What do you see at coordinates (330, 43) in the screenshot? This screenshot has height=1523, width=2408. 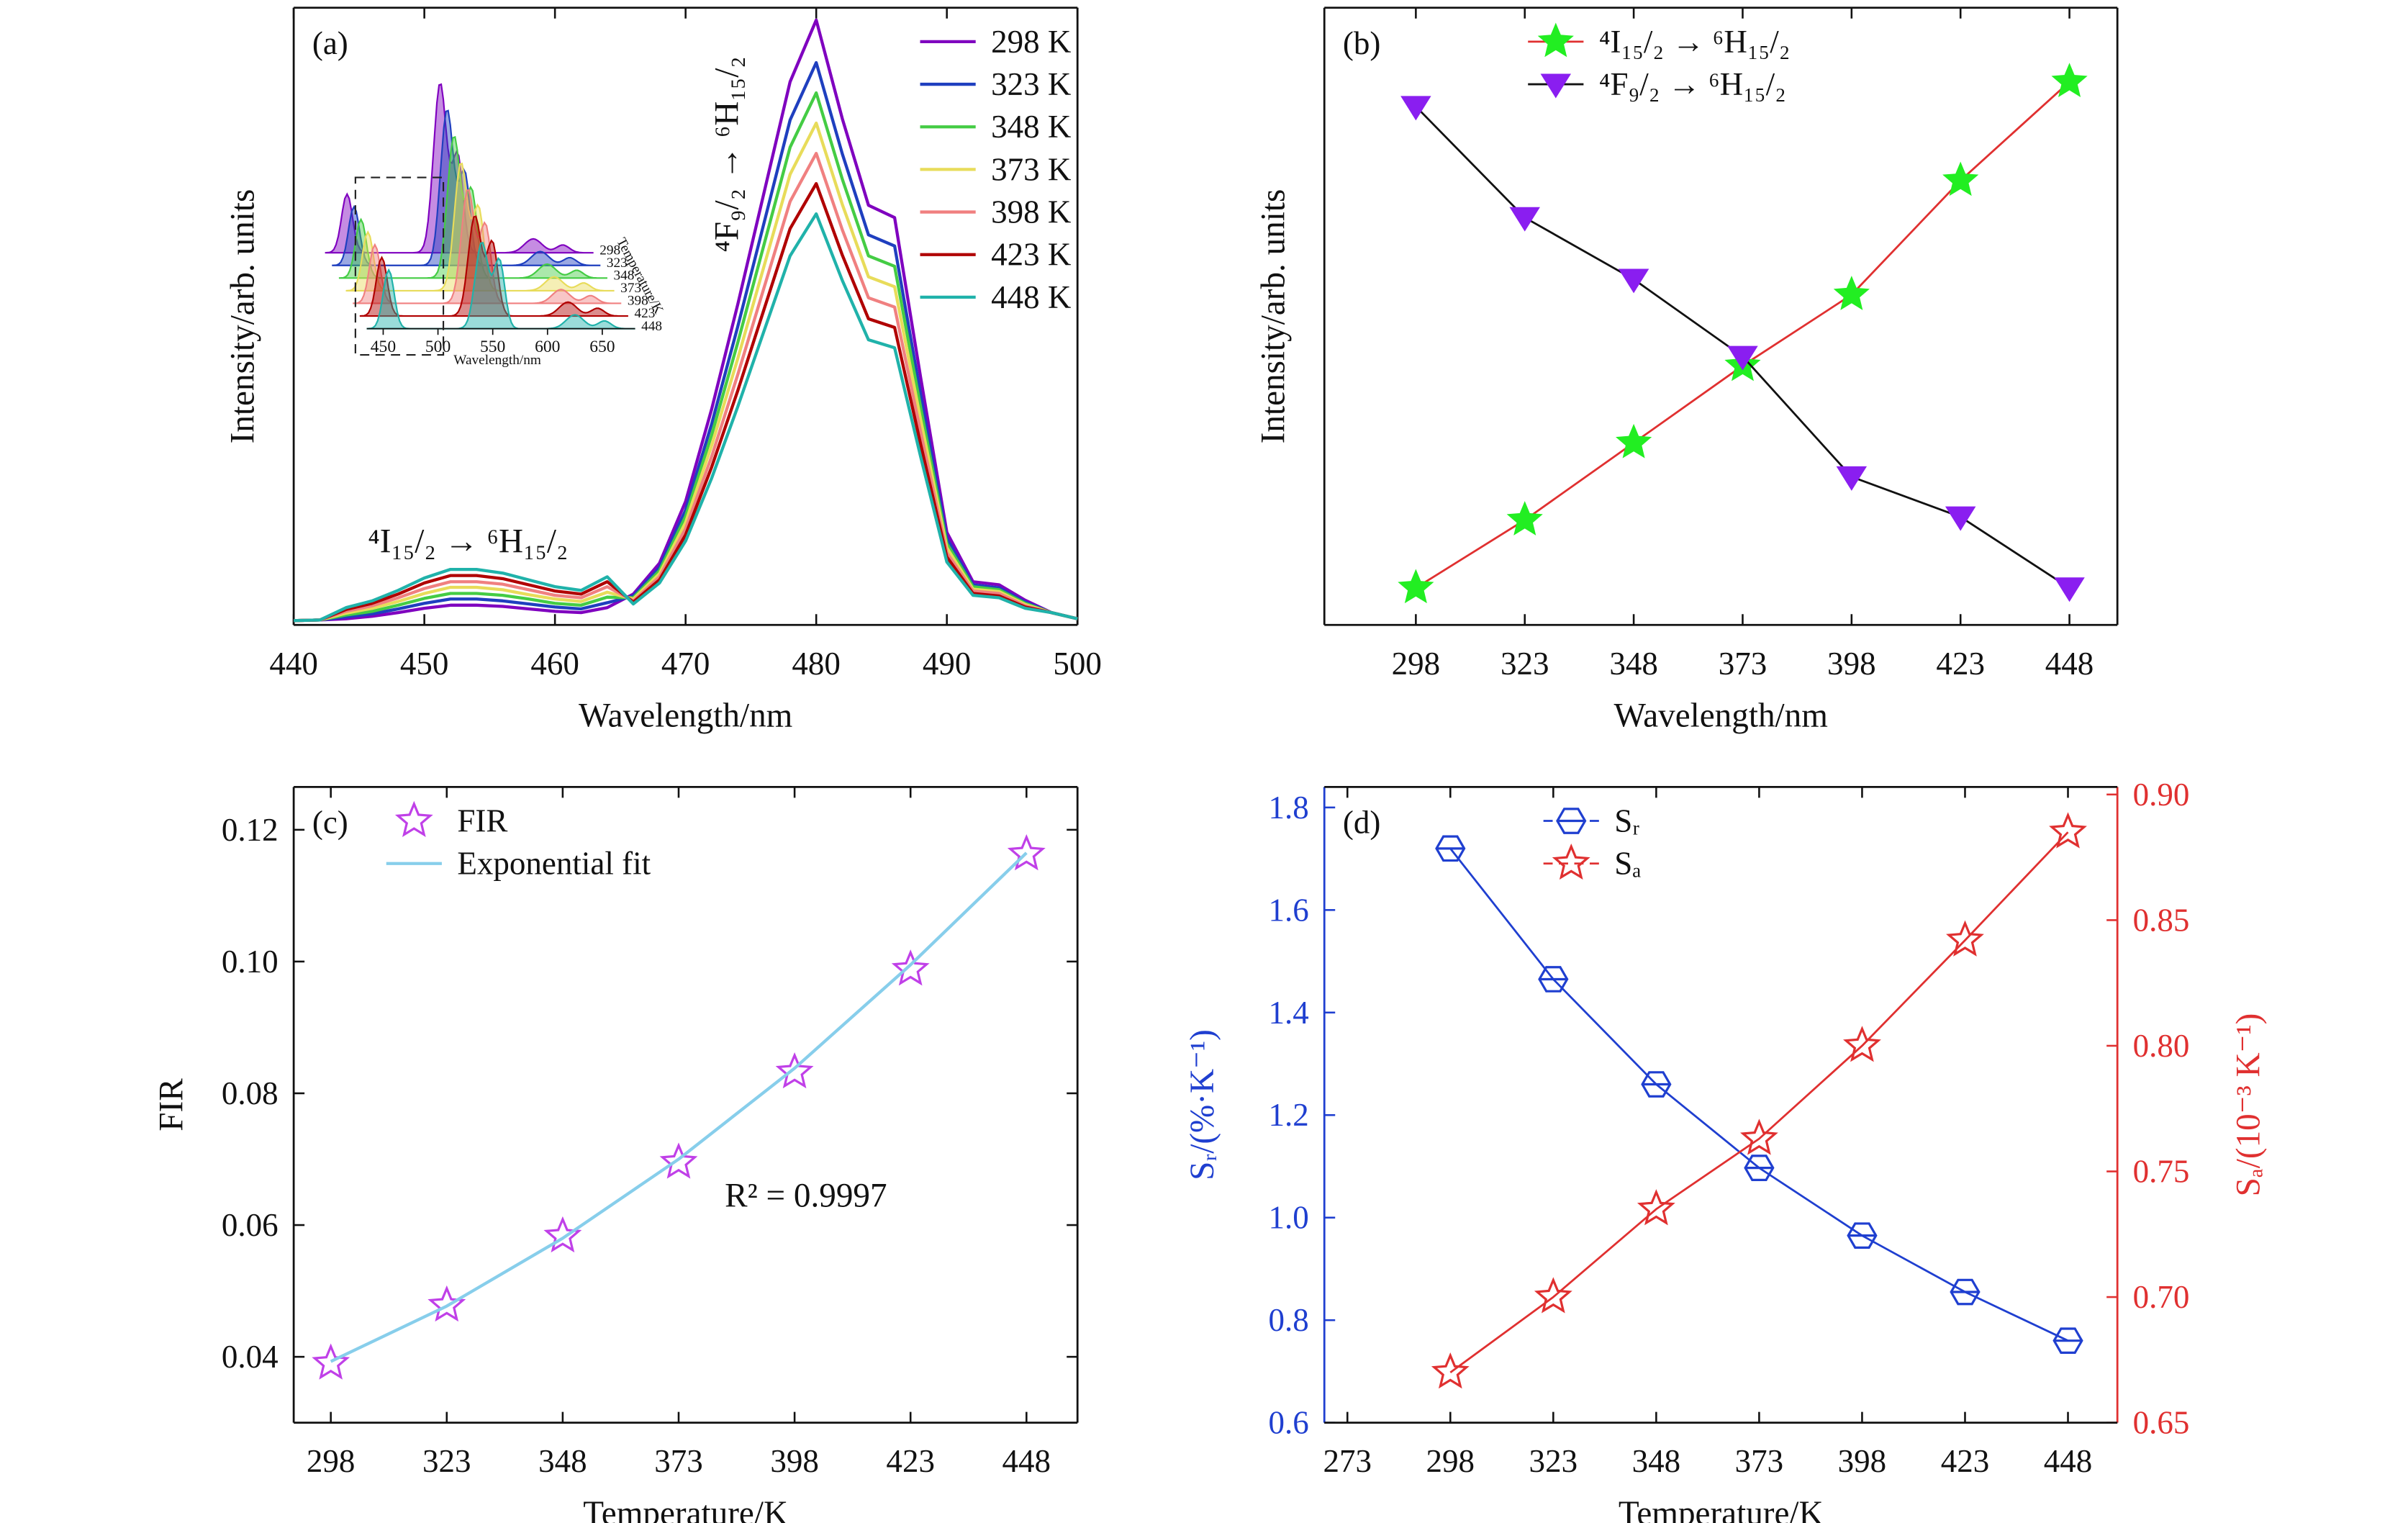 I see `panel-label: (a)` at bounding box center [330, 43].